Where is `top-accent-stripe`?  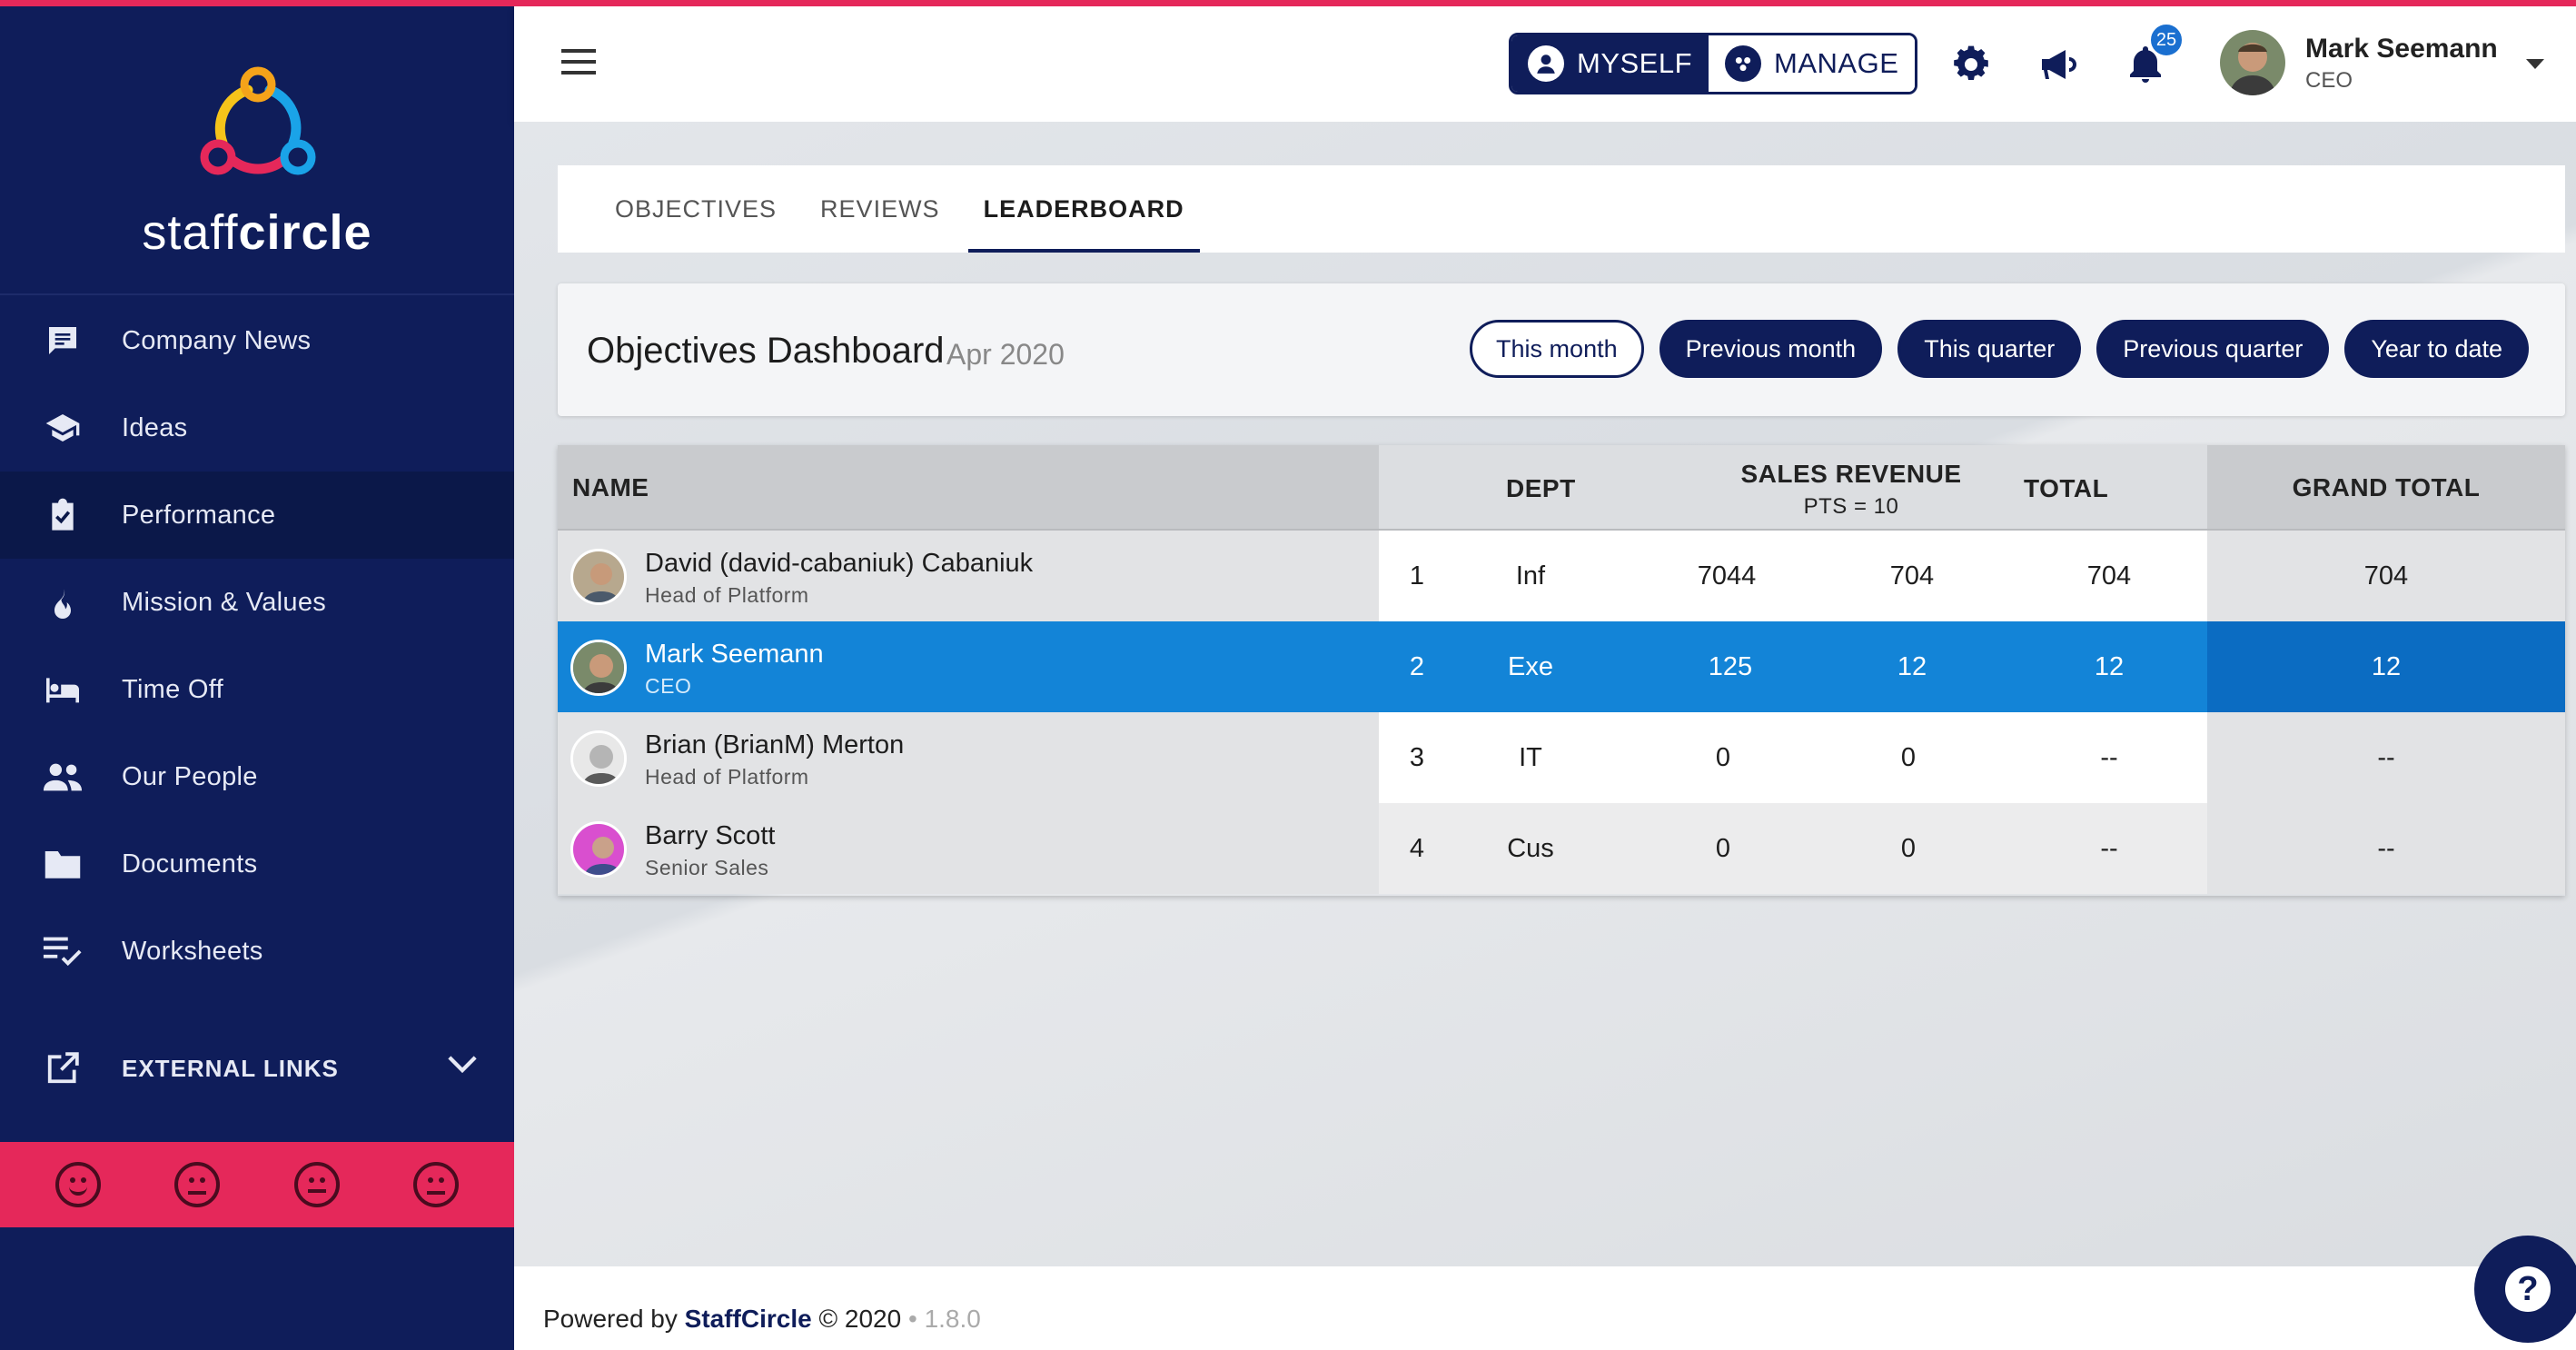 top-accent-stripe is located at coordinates (1288, 3).